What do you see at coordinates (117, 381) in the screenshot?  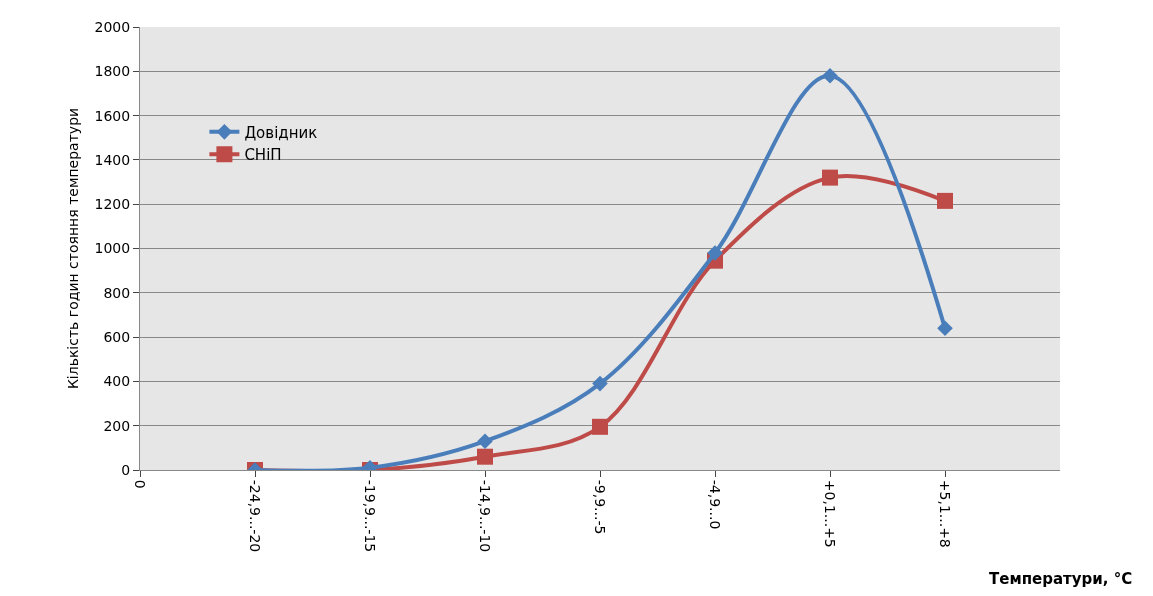 I see `y-tick-label: 400` at bounding box center [117, 381].